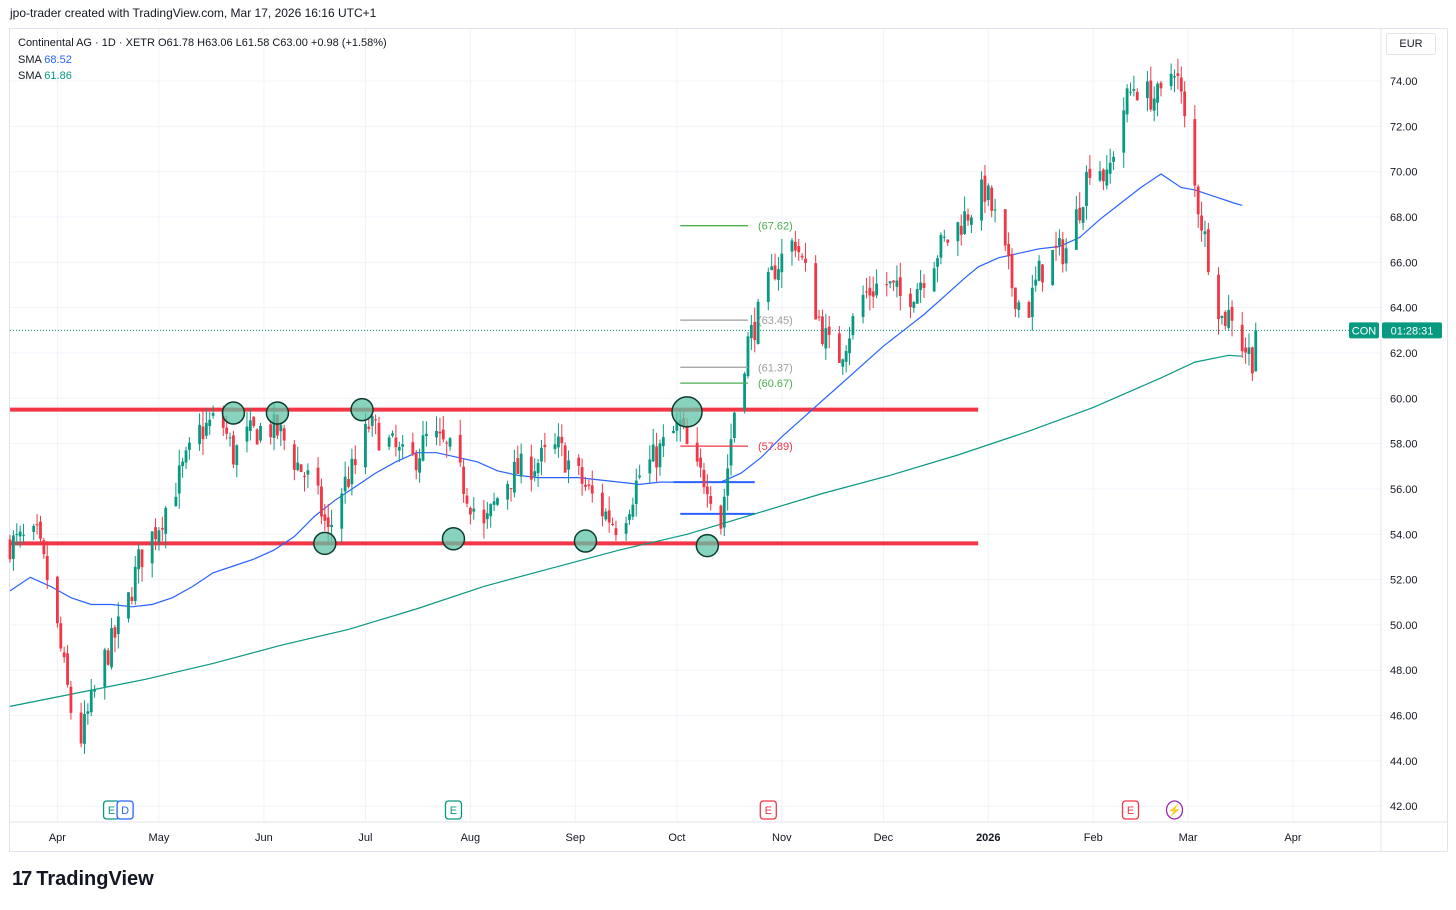  What do you see at coordinates (775, 321) in the screenshot?
I see `fib-level-label: (63.45)` at bounding box center [775, 321].